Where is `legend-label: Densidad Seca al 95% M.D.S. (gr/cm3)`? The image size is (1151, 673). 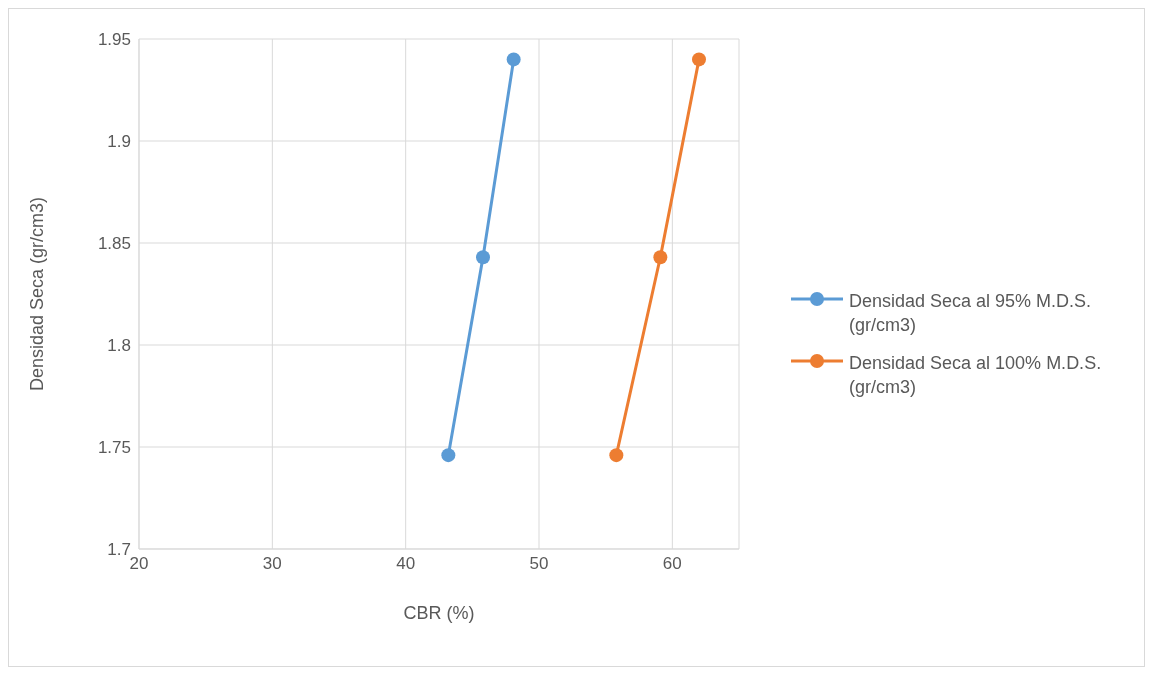 legend-label: Densidad Seca al 95% M.D.S. (gr/cm3) is located at coordinates (971, 313).